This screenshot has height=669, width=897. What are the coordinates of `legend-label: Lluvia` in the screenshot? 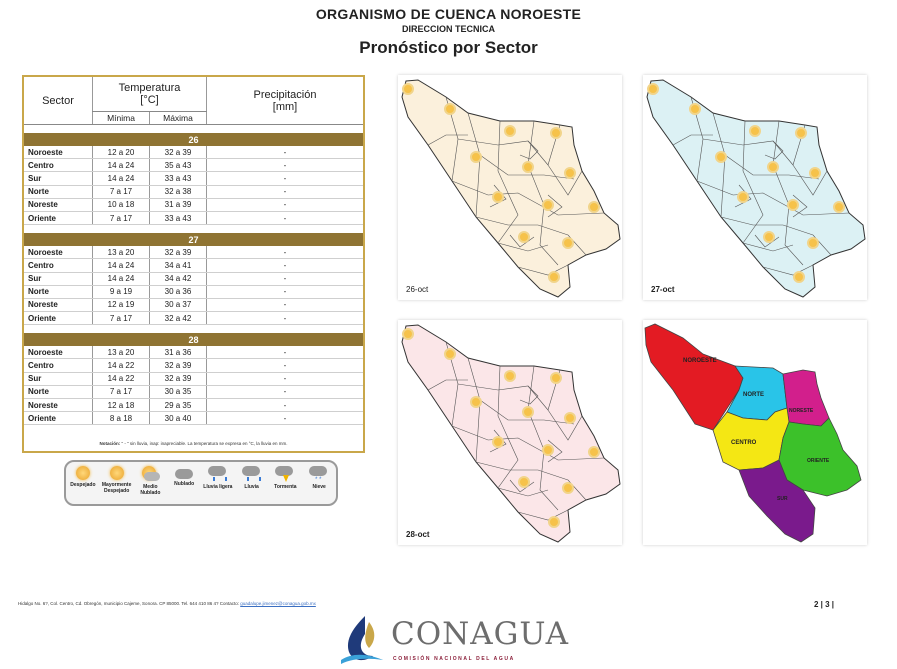 It's located at (251, 487).